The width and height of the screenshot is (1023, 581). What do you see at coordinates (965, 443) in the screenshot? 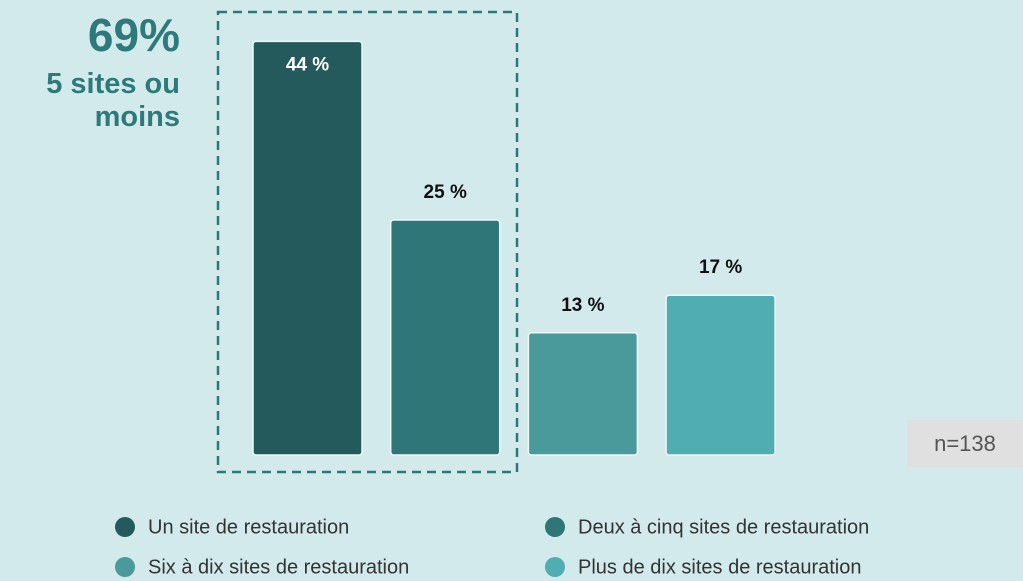
I see `sample-note: n=138` at bounding box center [965, 443].